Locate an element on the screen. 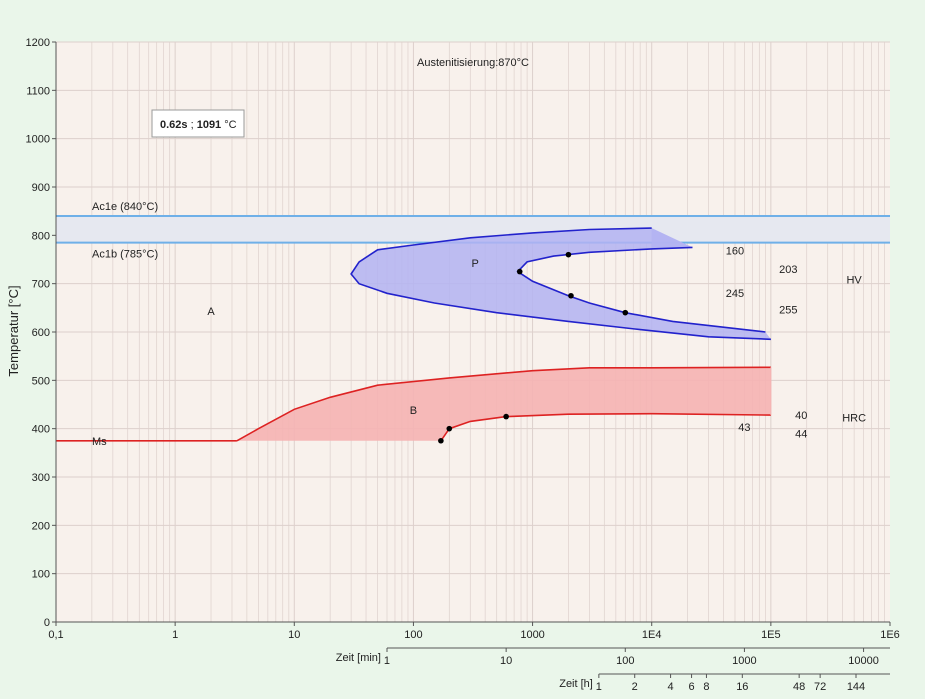  minutes-tick-label: 10000 is located at coordinates (863, 661).